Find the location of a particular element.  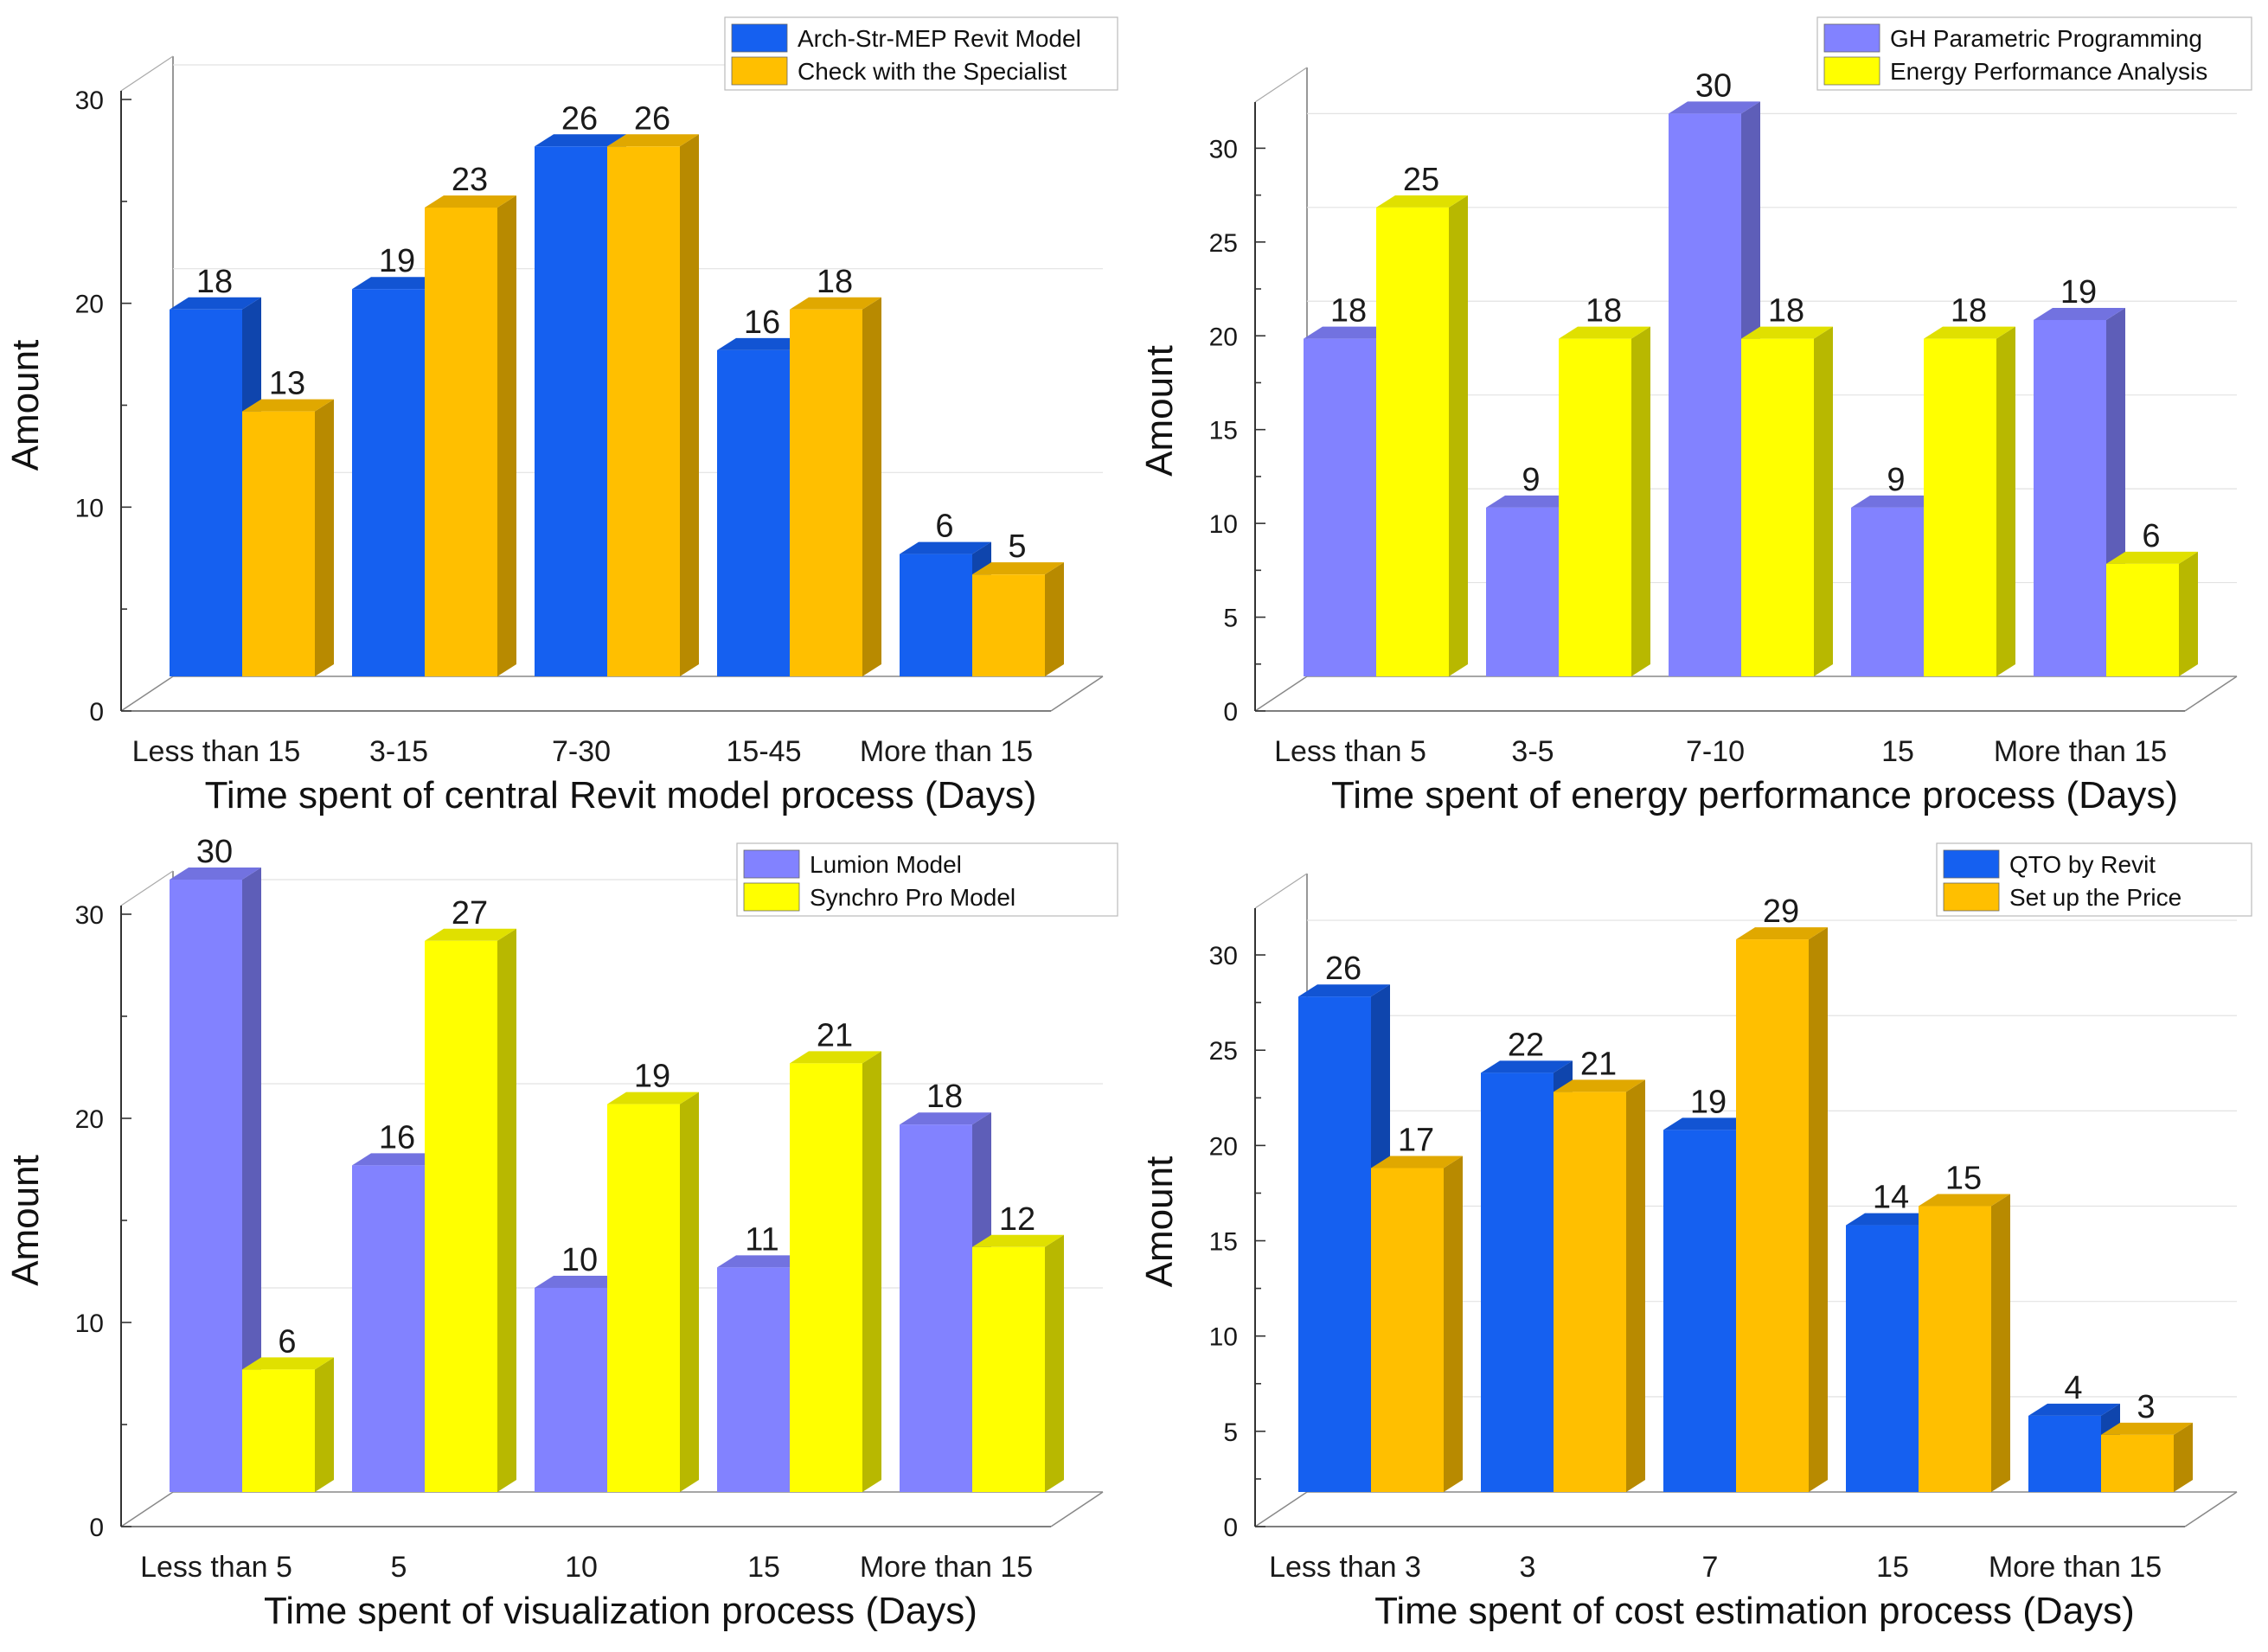

legend-label: GH Parametric Programming is located at coordinates (2046, 38).